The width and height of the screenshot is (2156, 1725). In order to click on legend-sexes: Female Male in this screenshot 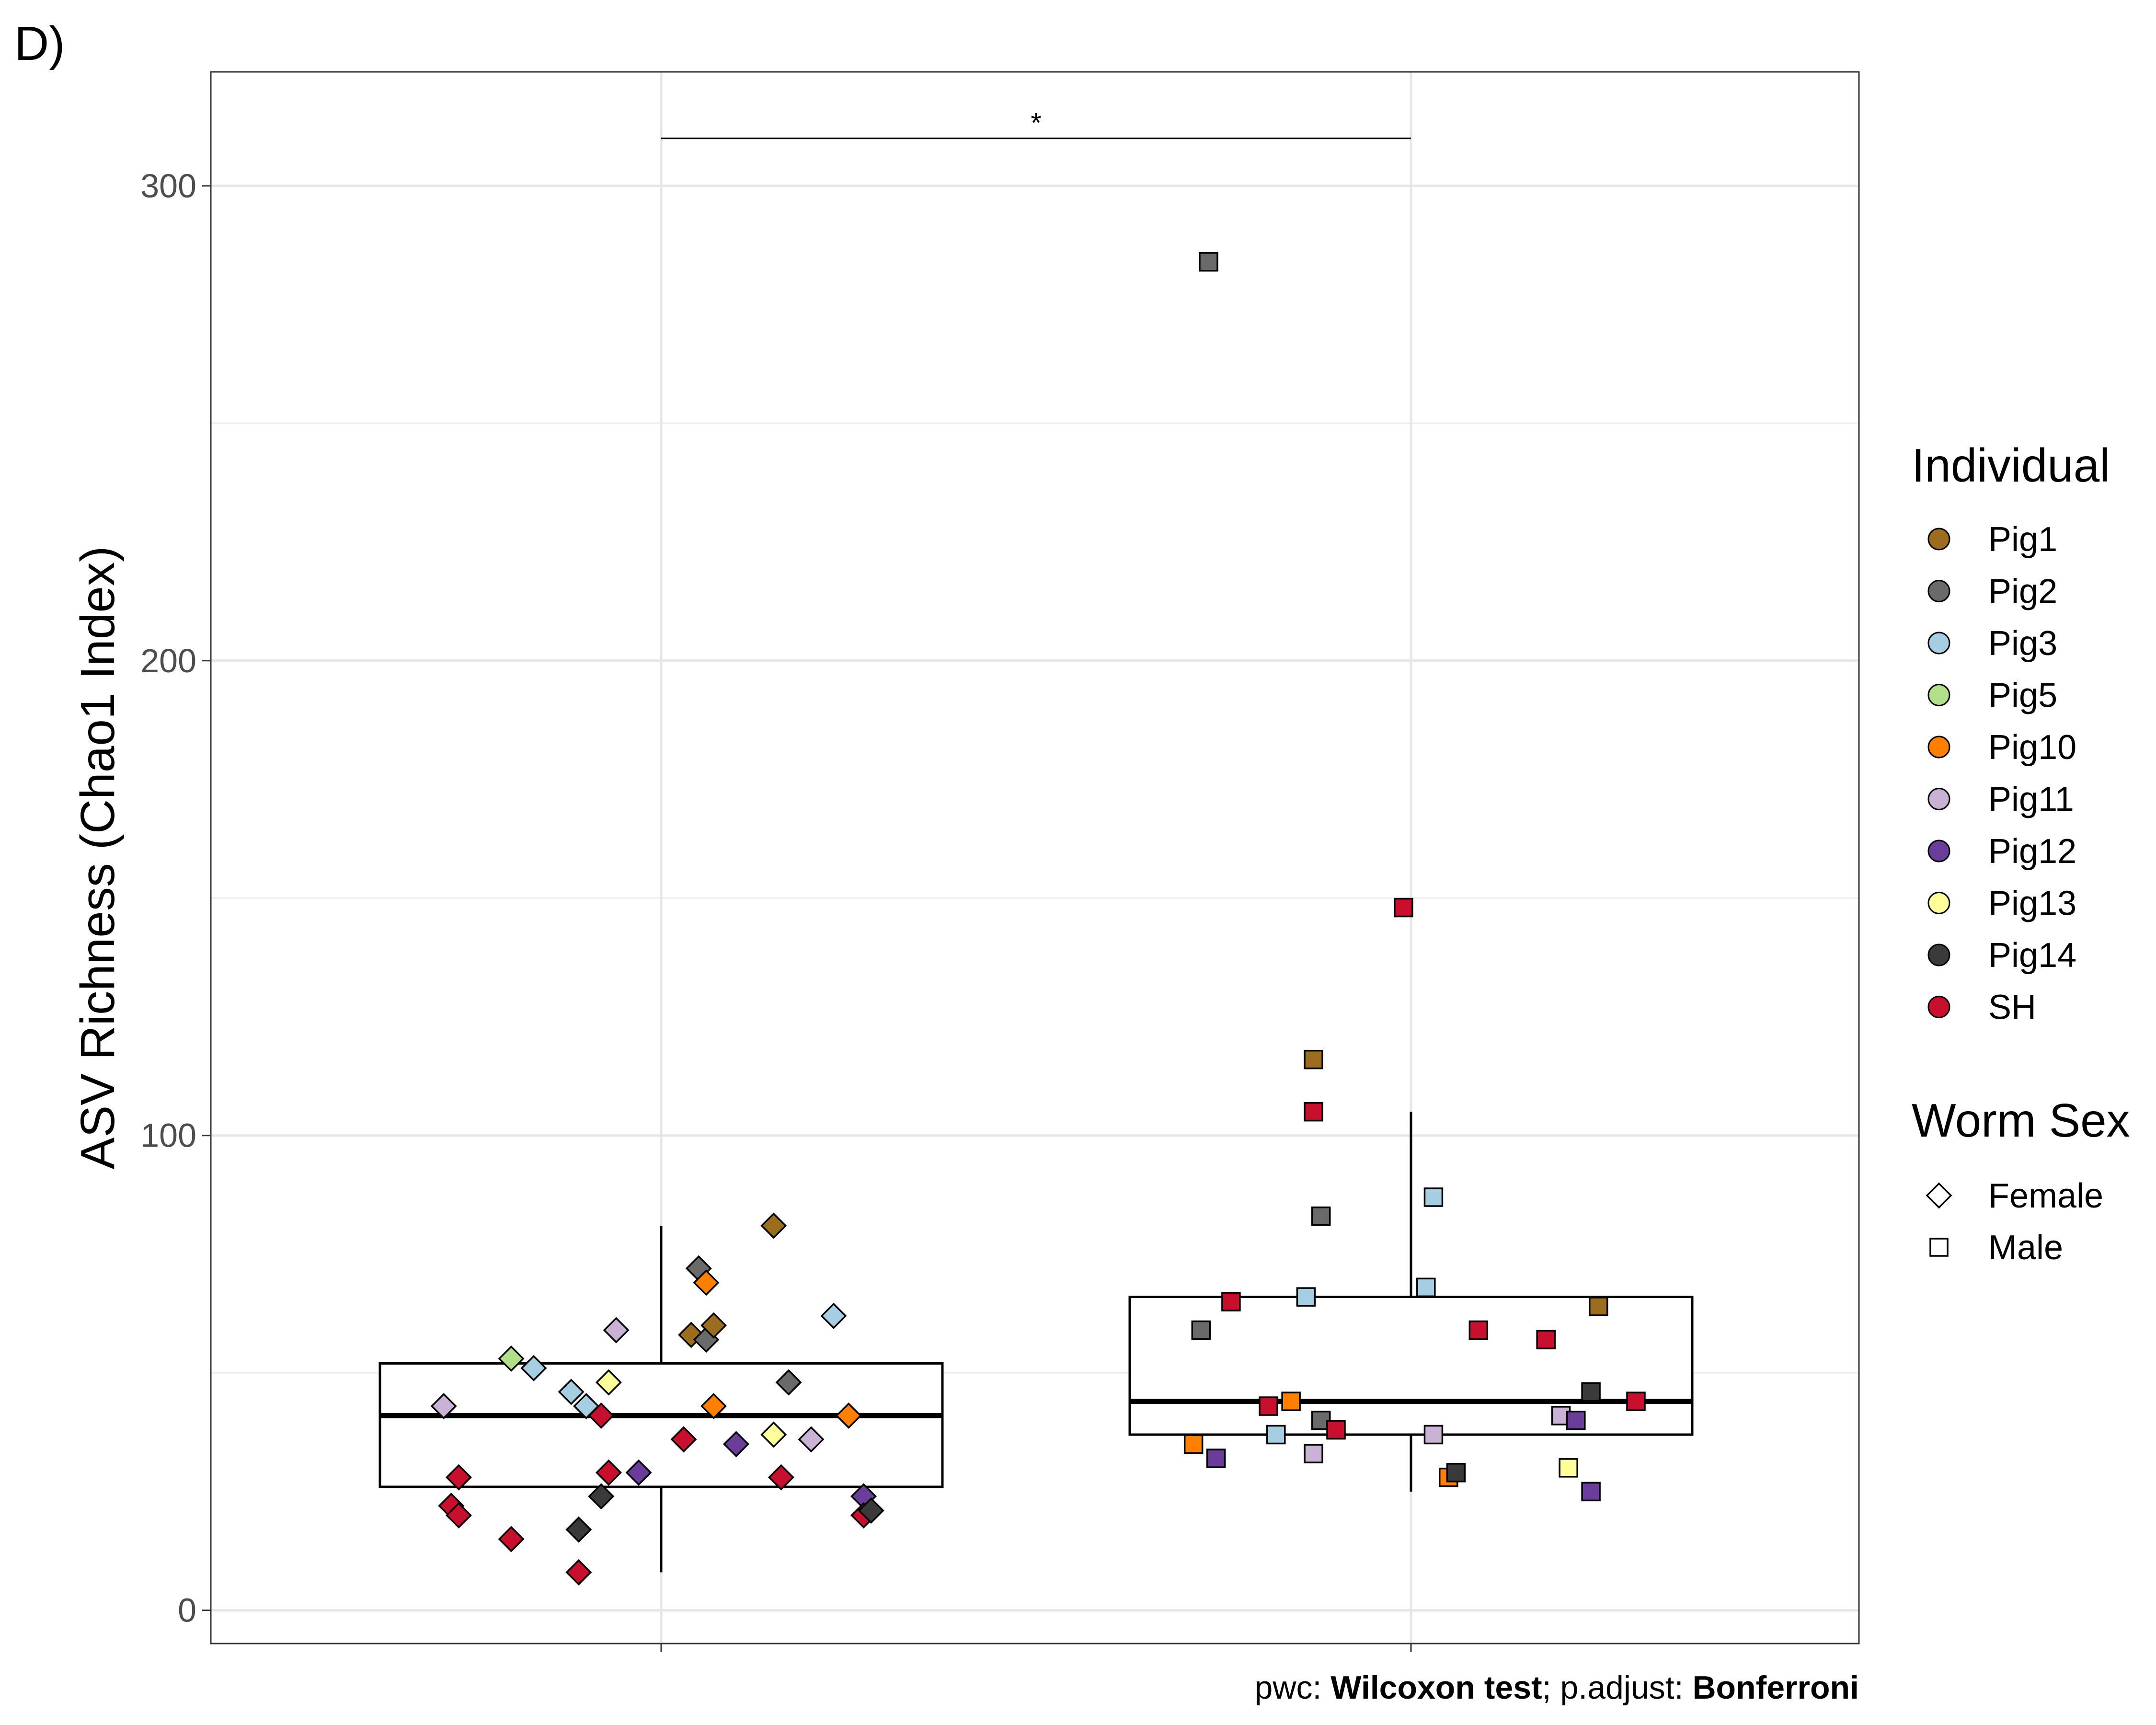, I will do `click(2015, 1222)`.